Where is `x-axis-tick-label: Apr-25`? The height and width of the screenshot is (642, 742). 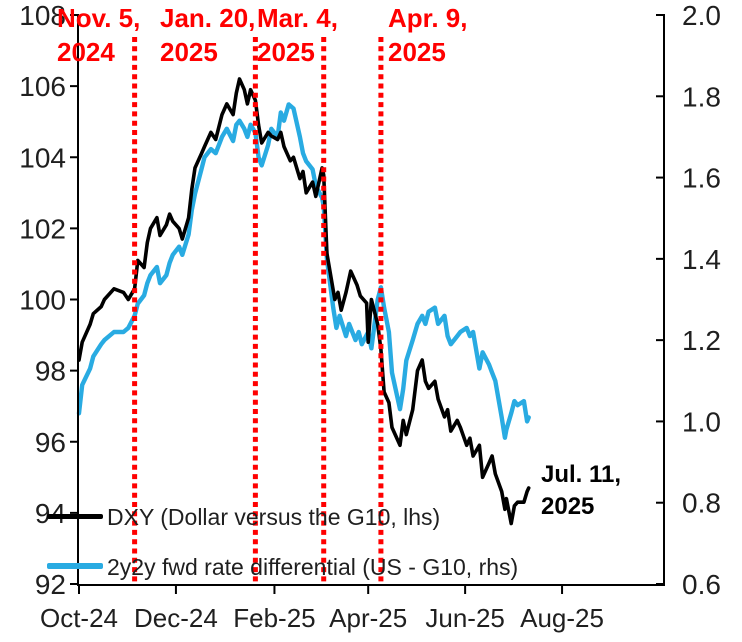
x-axis-tick-label: Apr-25 is located at coordinates (368, 618).